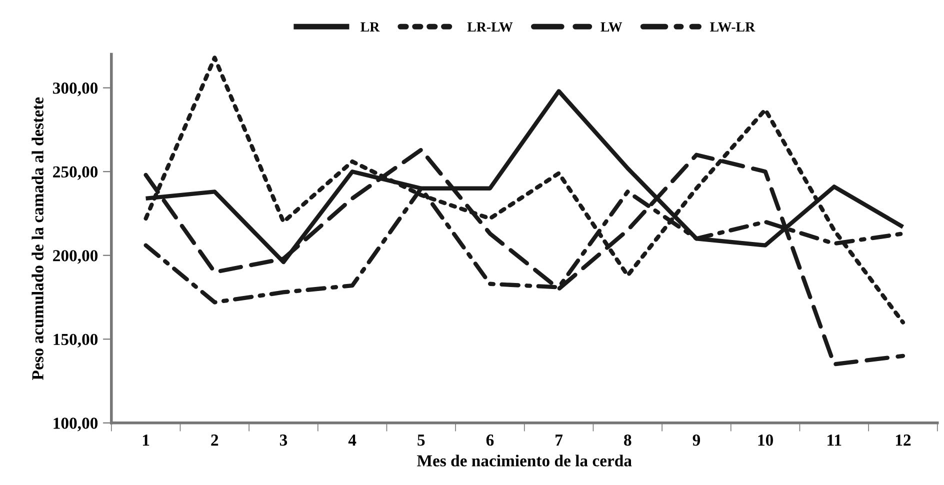  What do you see at coordinates (733, 27) in the screenshot?
I see `legend-label: LW-LR` at bounding box center [733, 27].